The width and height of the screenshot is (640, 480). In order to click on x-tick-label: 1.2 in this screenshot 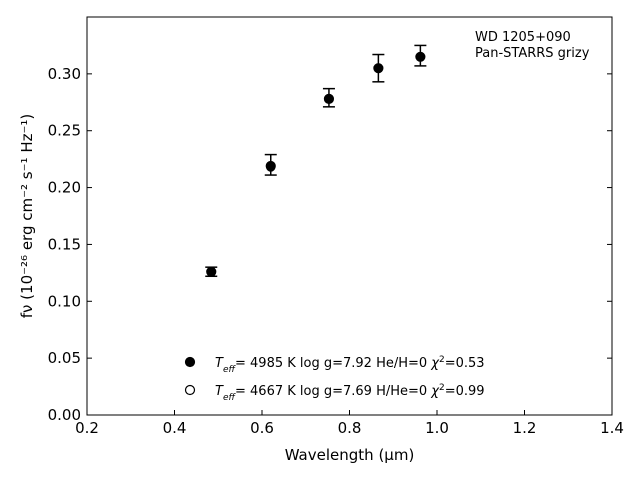, I will do `click(525, 428)`.